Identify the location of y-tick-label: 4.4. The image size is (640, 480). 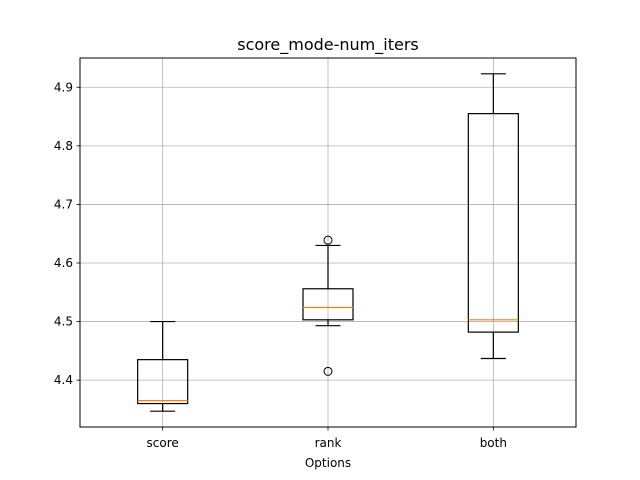
(63, 380).